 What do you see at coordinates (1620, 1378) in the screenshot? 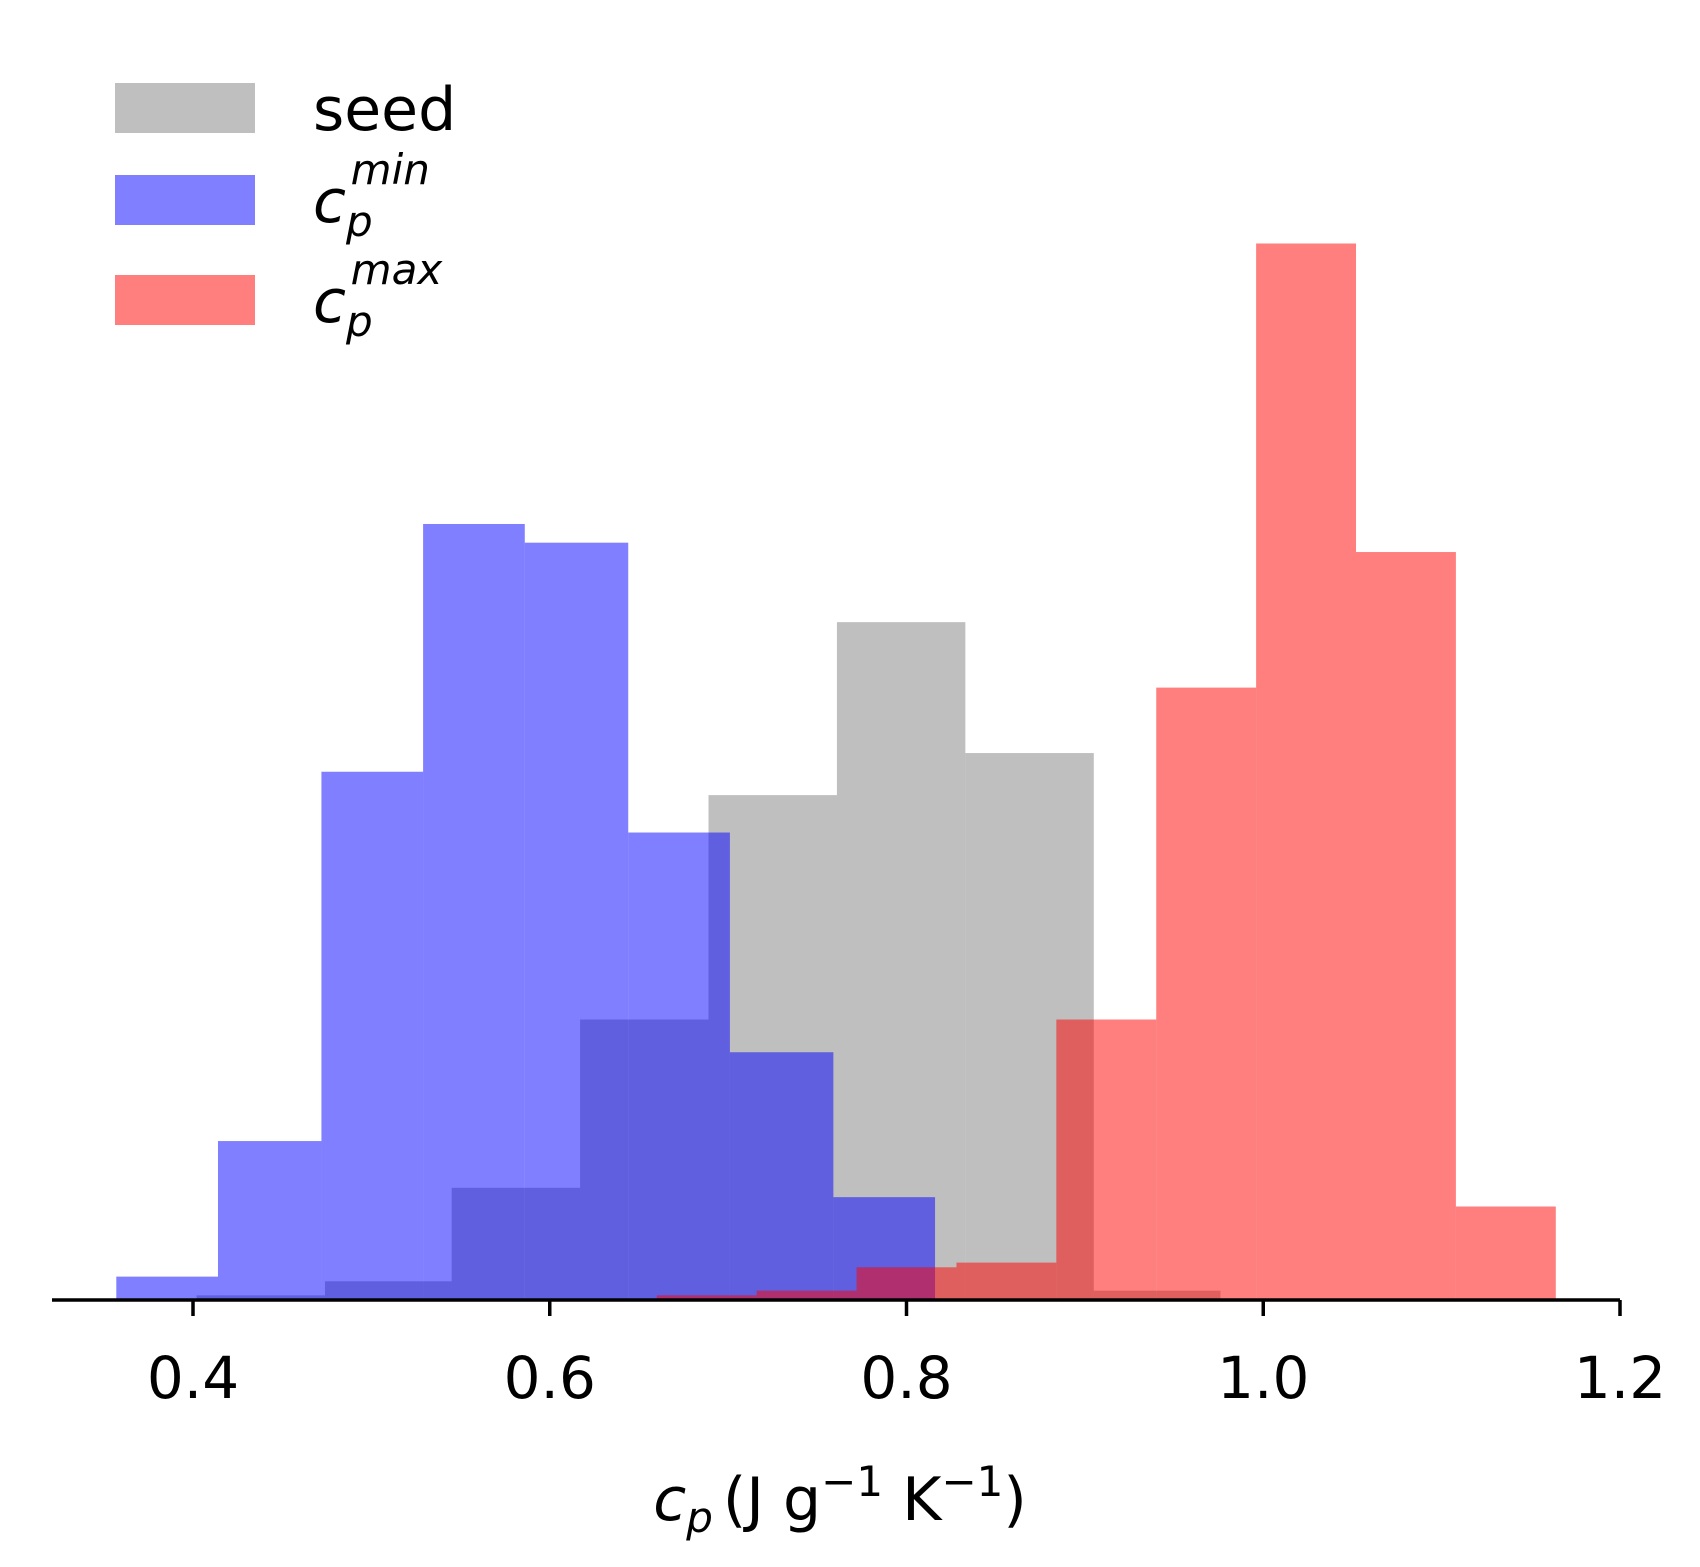
I see `x-tick-label: 1.2` at bounding box center [1620, 1378].